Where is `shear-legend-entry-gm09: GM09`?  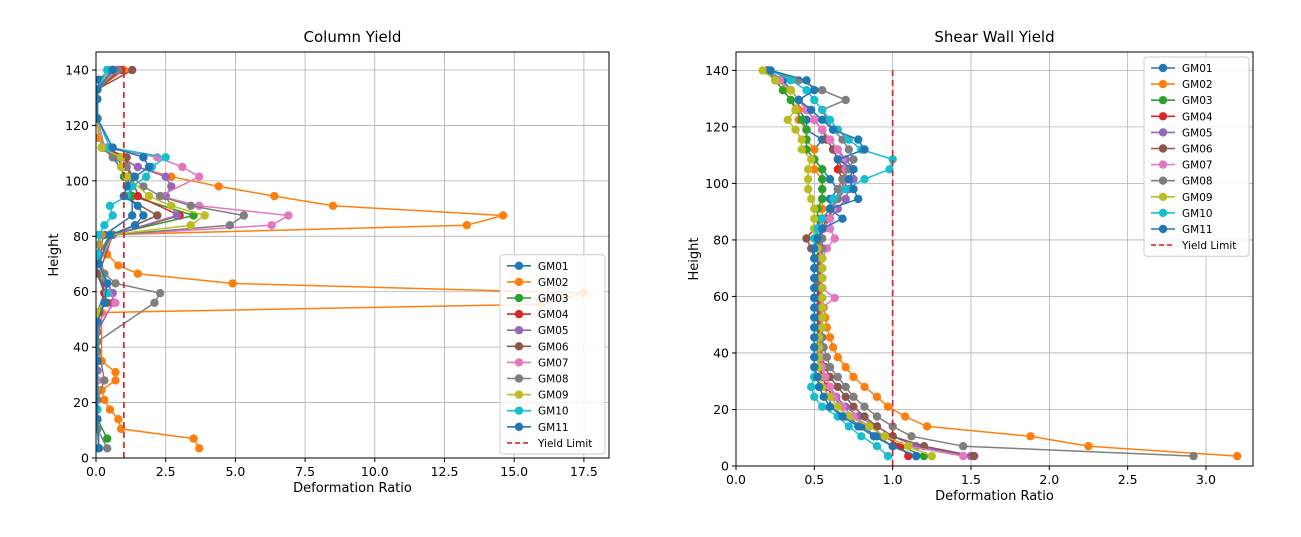
shear-legend-entry-gm09: GM09 is located at coordinates (1182, 198).